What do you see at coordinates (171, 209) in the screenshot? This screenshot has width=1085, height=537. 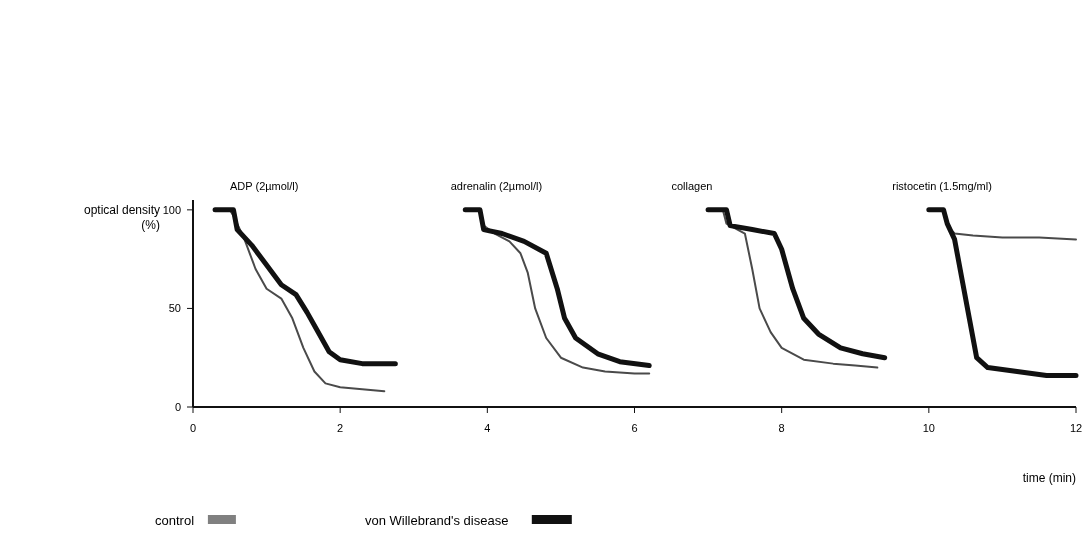 I see `y-tick-label: 100` at bounding box center [171, 209].